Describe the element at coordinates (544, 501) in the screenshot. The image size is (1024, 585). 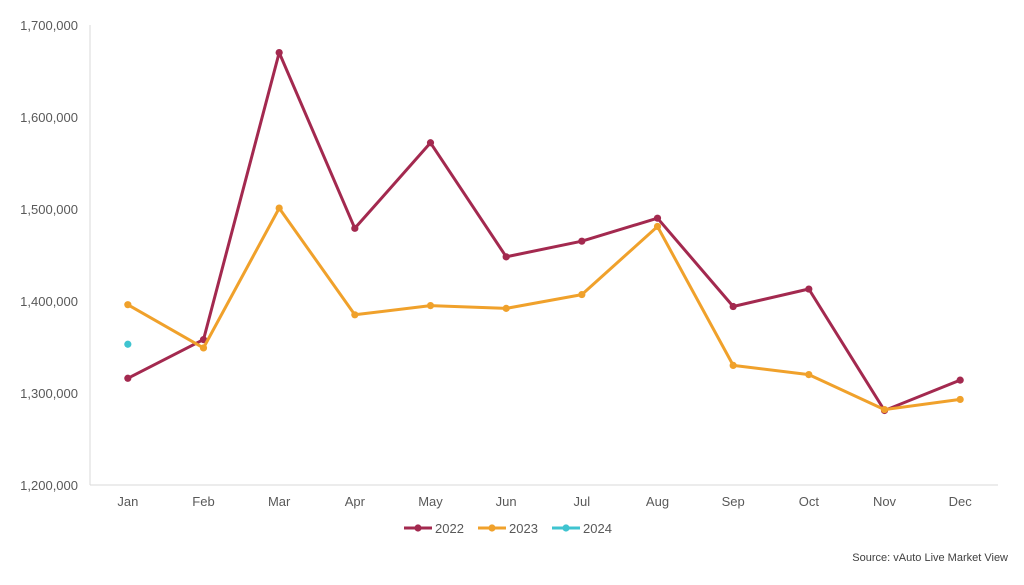
I see `x-axis-tick-labels: Jan Feb Mar Apr May Jun Jul Aug Sep Oct Nov Dec` at that location.